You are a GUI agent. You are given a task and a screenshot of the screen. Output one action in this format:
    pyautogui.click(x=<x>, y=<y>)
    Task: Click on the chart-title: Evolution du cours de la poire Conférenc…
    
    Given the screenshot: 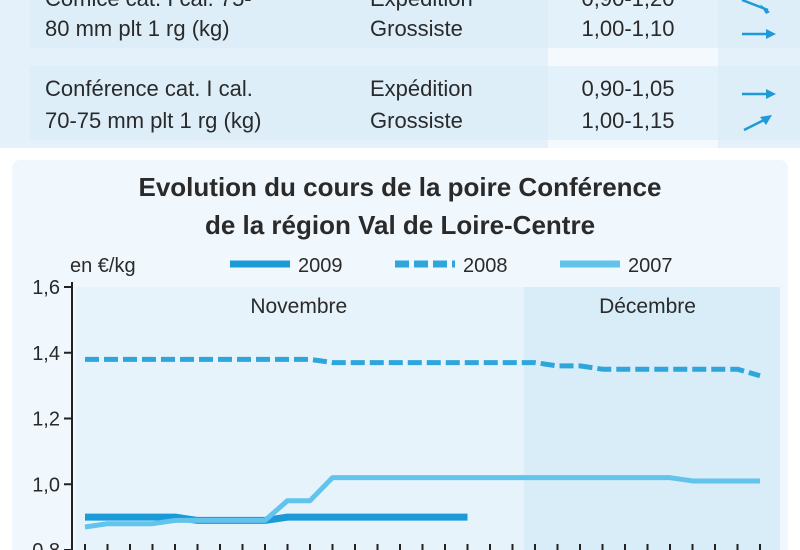 What is the action you would take?
    pyautogui.click(x=400, y=187)
    